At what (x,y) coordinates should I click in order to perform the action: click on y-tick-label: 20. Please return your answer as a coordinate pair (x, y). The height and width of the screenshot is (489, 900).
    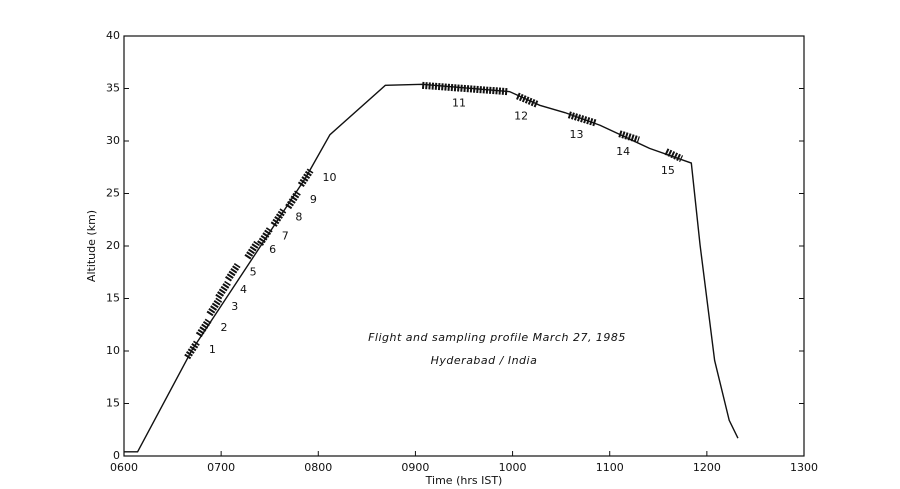
    Looking at the image, I should click on (113, 245).